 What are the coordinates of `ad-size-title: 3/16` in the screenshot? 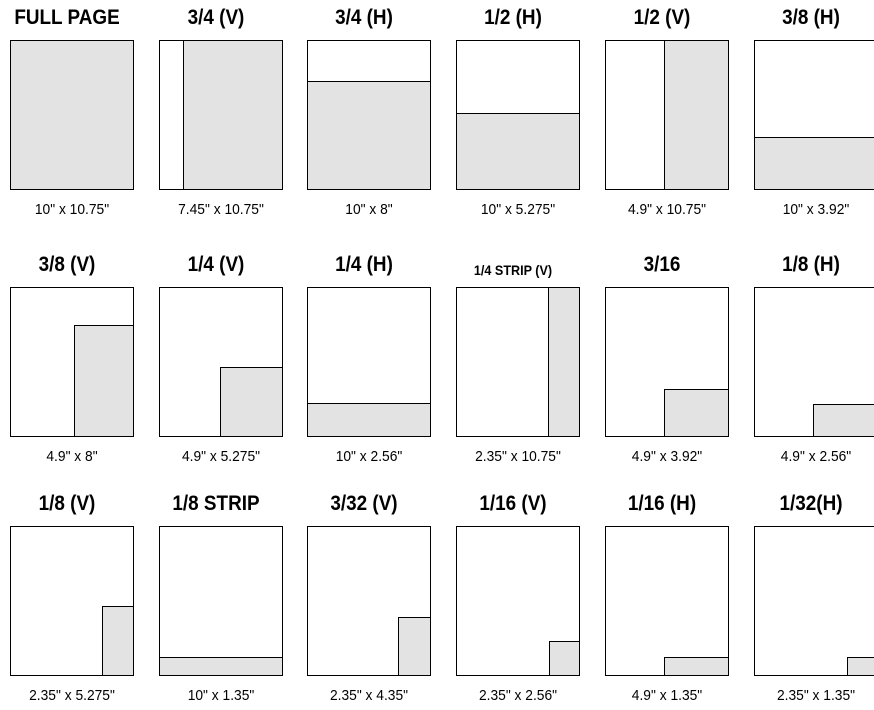 It's located at (662, 264).